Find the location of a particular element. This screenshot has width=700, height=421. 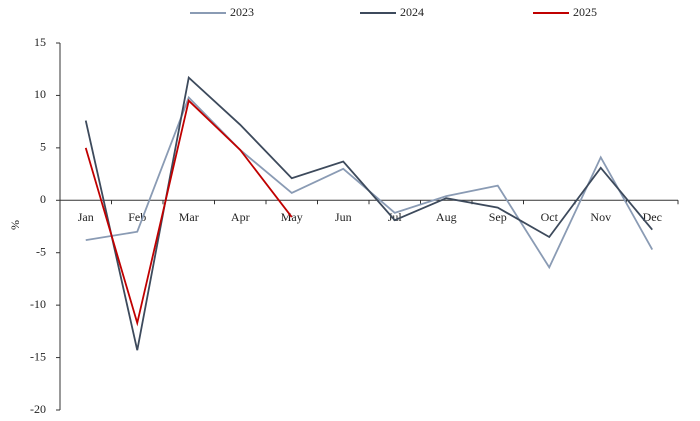

y-tick-label: 10 is located at coordinates (40, 94).